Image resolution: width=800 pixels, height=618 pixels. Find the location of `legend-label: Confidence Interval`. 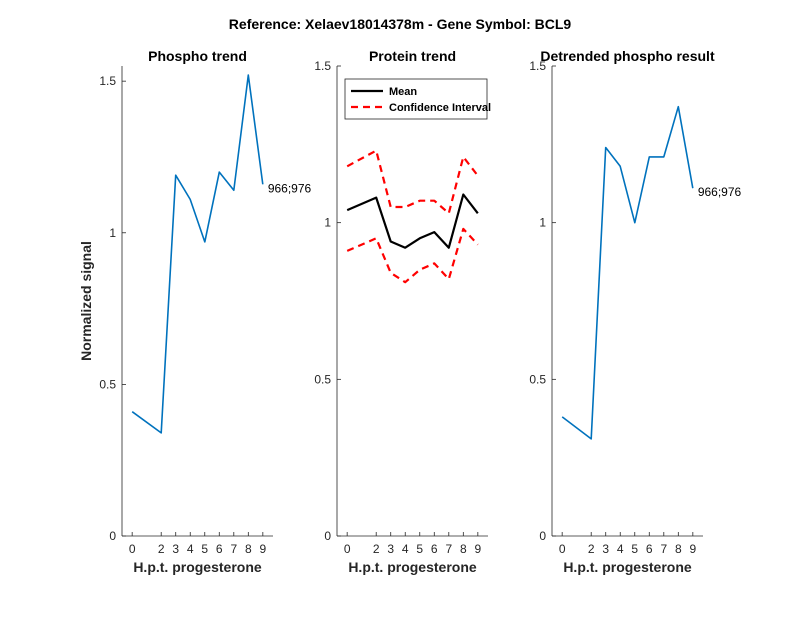

legend-label: Confidence Interval is located at coordinates (440, 108).